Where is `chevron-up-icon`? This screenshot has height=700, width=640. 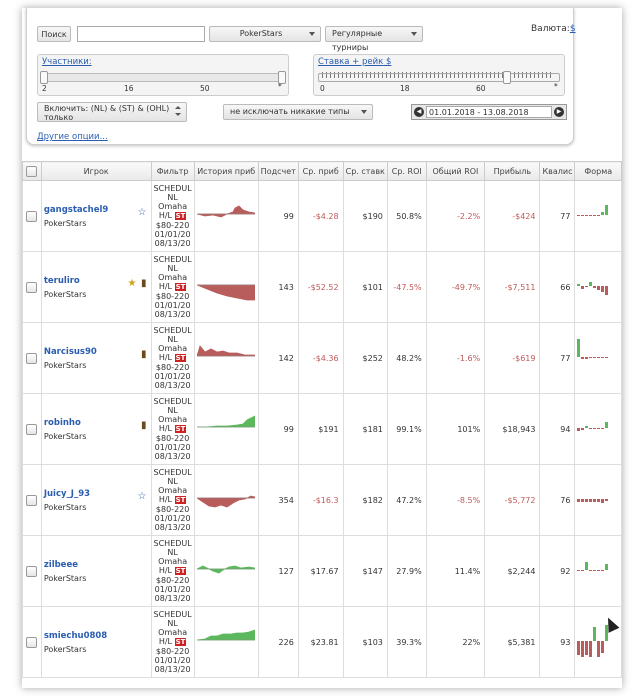 chevron-up-icon is located at coordinates (178, 107).